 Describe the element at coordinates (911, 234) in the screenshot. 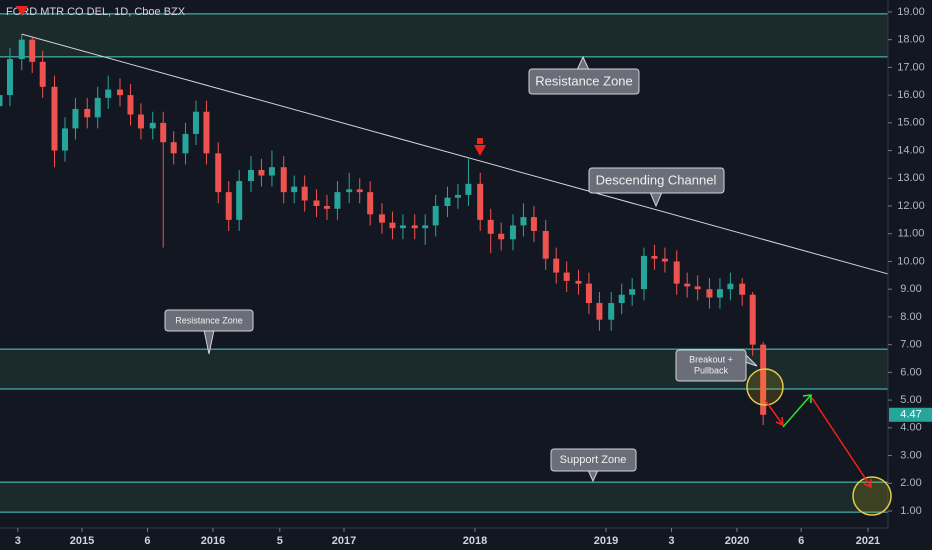

I see `y-tick-label: 11.00` at that location.